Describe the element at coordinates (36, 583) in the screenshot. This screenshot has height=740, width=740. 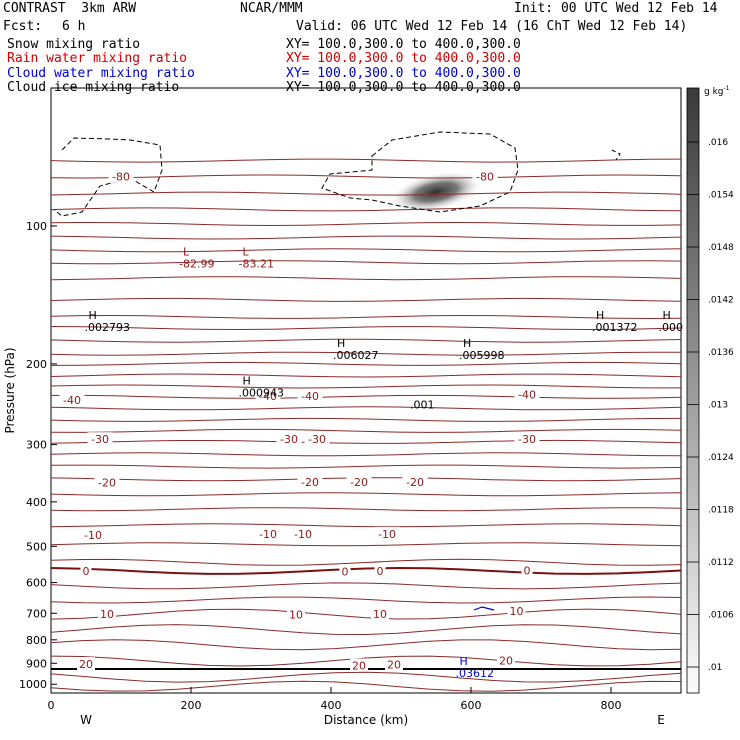
I see `y-tick-label: 600` at that location.